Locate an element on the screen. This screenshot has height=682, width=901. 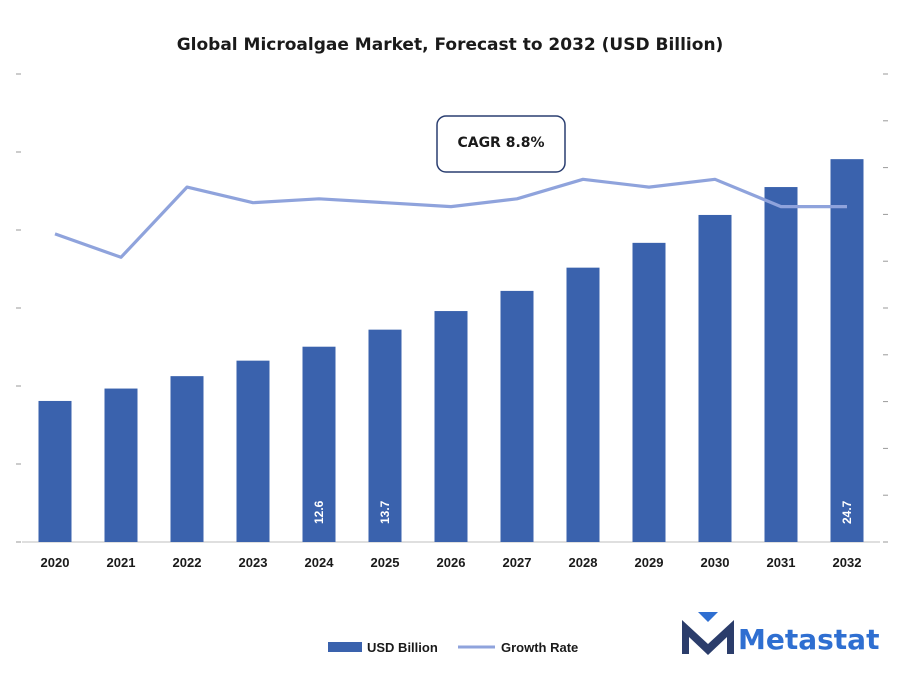
metastat-logo: Metastat is located at coordinates (780, 634).